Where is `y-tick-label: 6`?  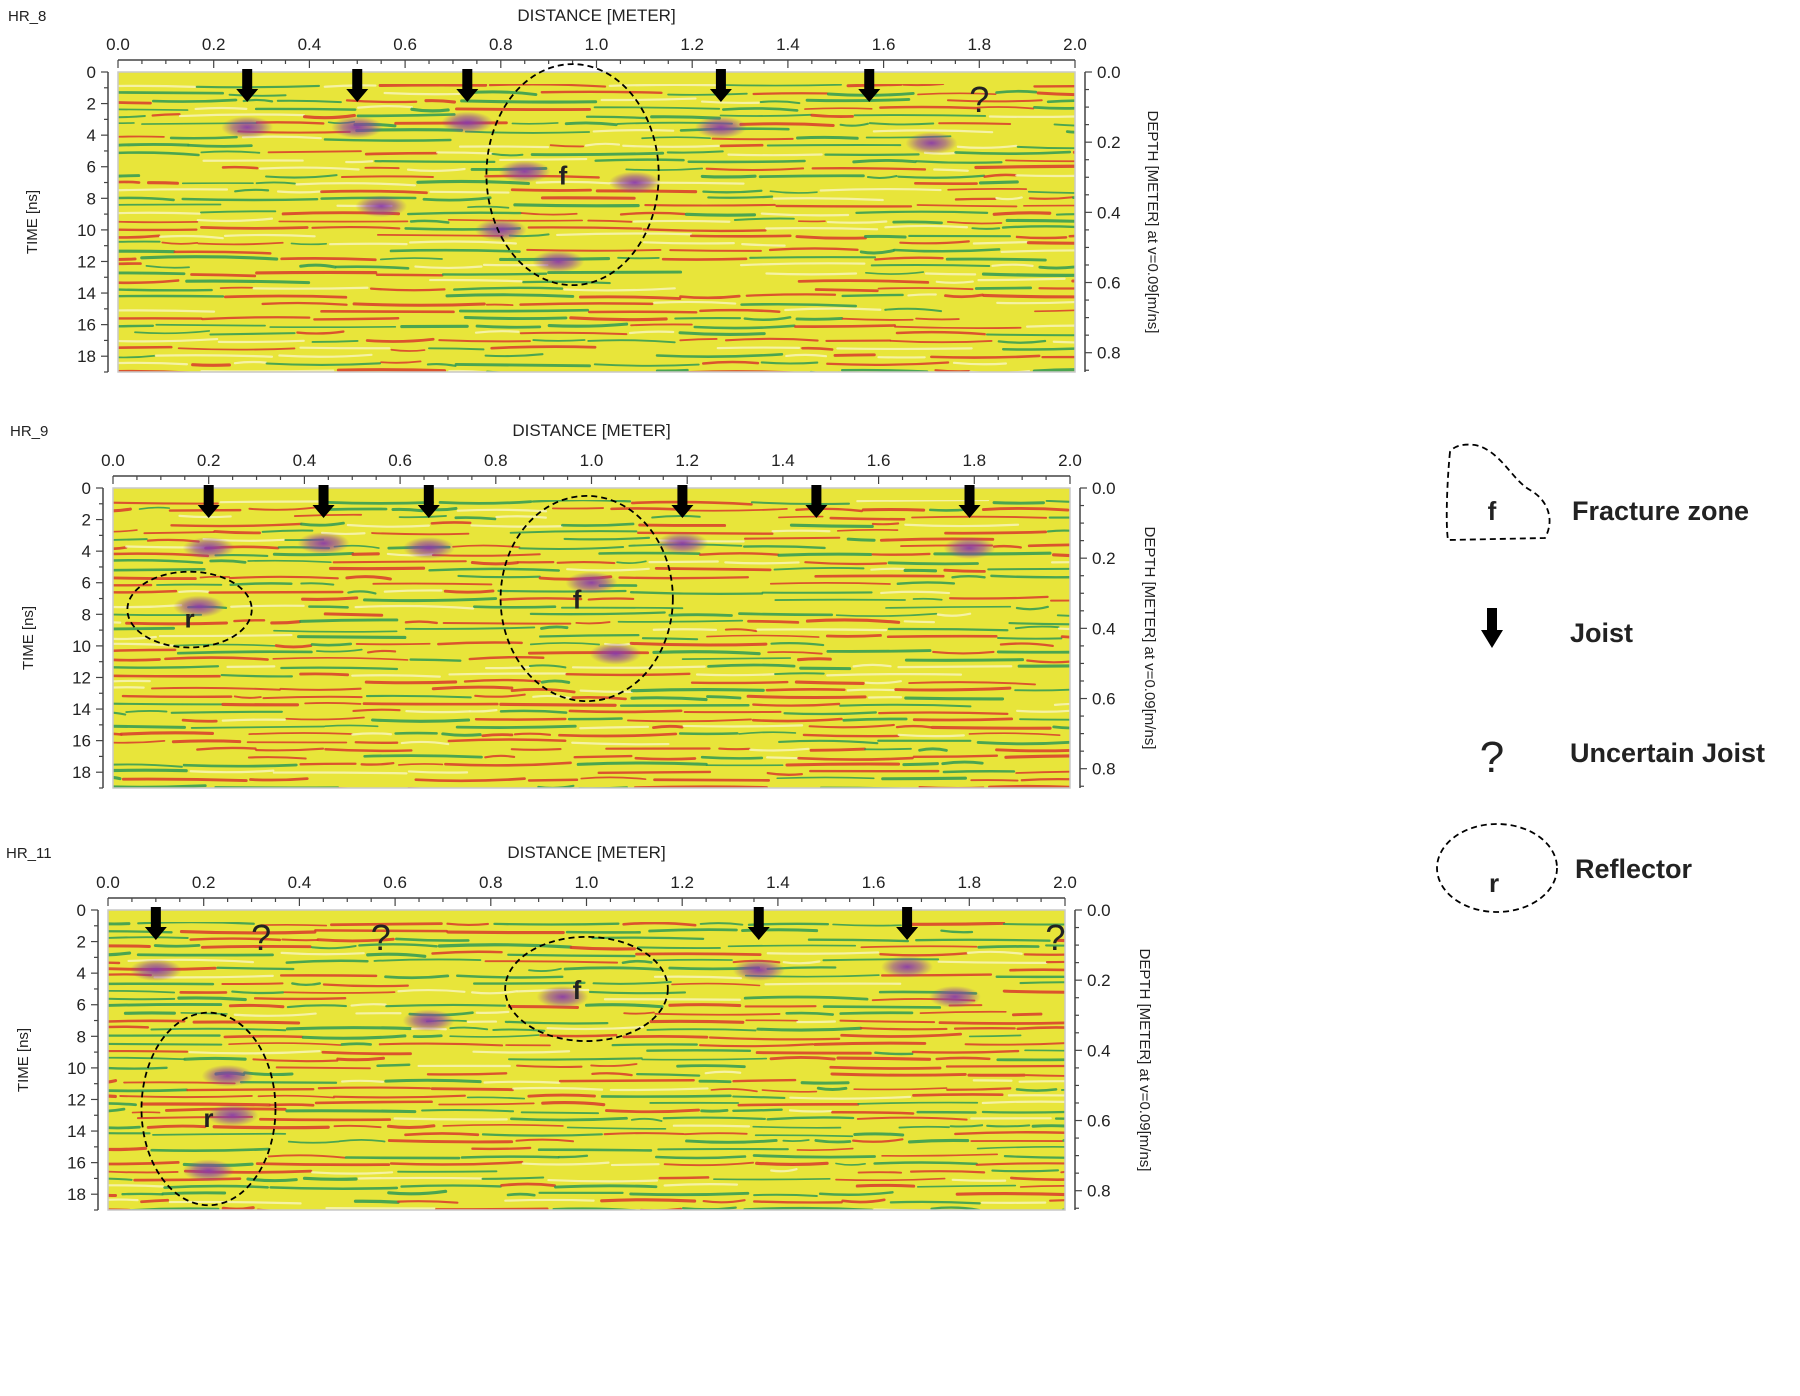 y-tick-label: 6 is located at coordinates (81, 1005).